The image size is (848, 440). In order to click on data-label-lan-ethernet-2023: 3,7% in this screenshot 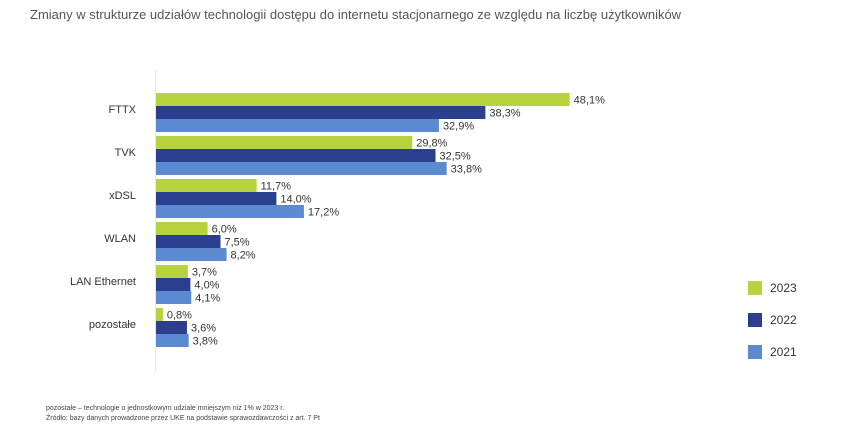, I will do `click(204, 273)`.